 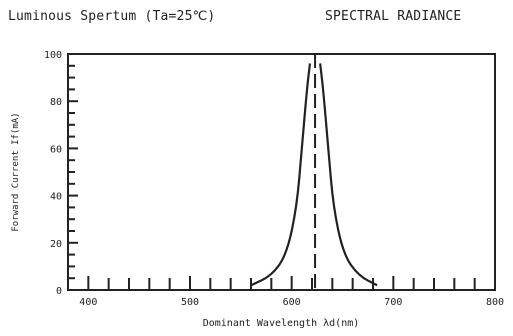 What do you see at coordinates (56, 244) in the screenshot?
I see `y-tick-label: 20` at bounding box center [56, 244].